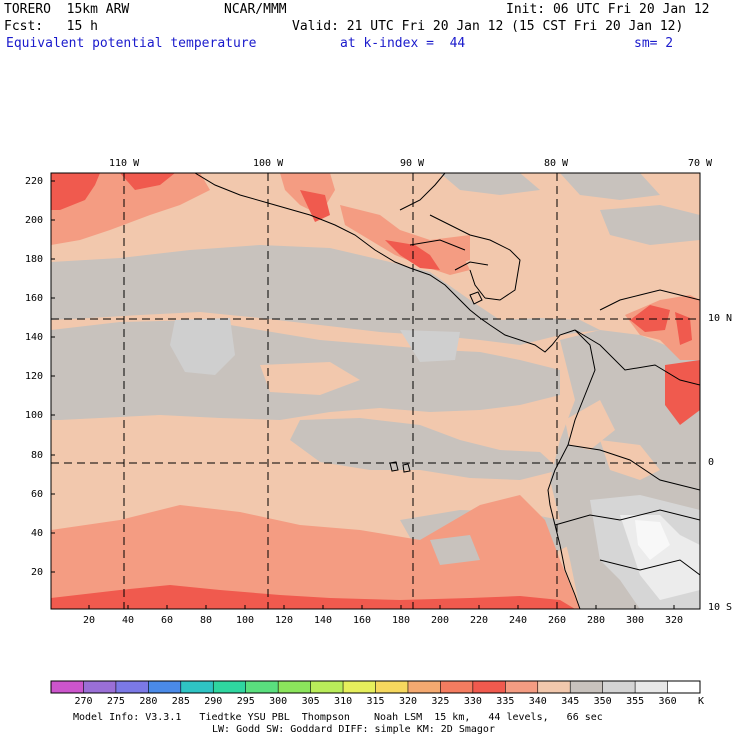 This screenshot has height=740, width=740. What do you see at coordinates (278, 701) in the screenshot?
I see `colorbar-tick-label: 300` at bounding box center [278, 701].